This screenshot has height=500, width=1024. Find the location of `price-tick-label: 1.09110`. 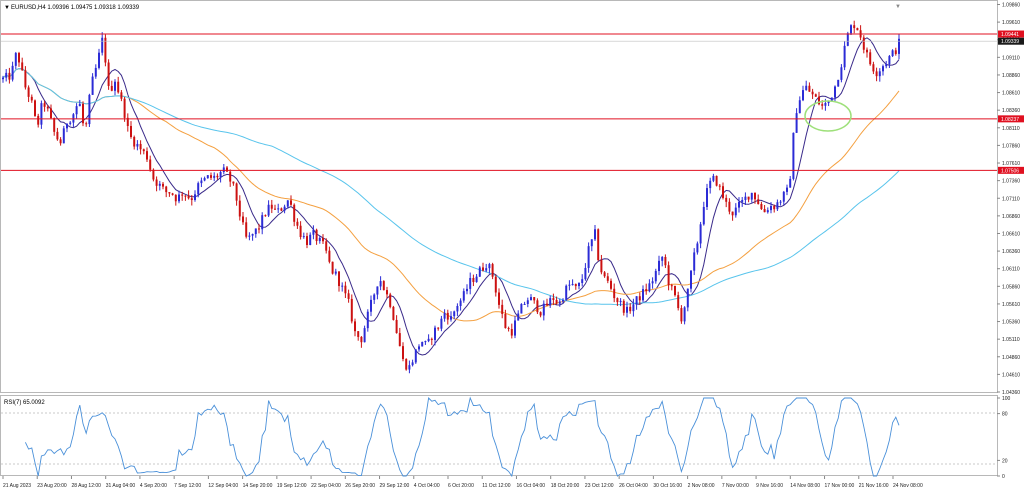

price-tick-label: 1.09110 is located at coordinates (1011, 58).